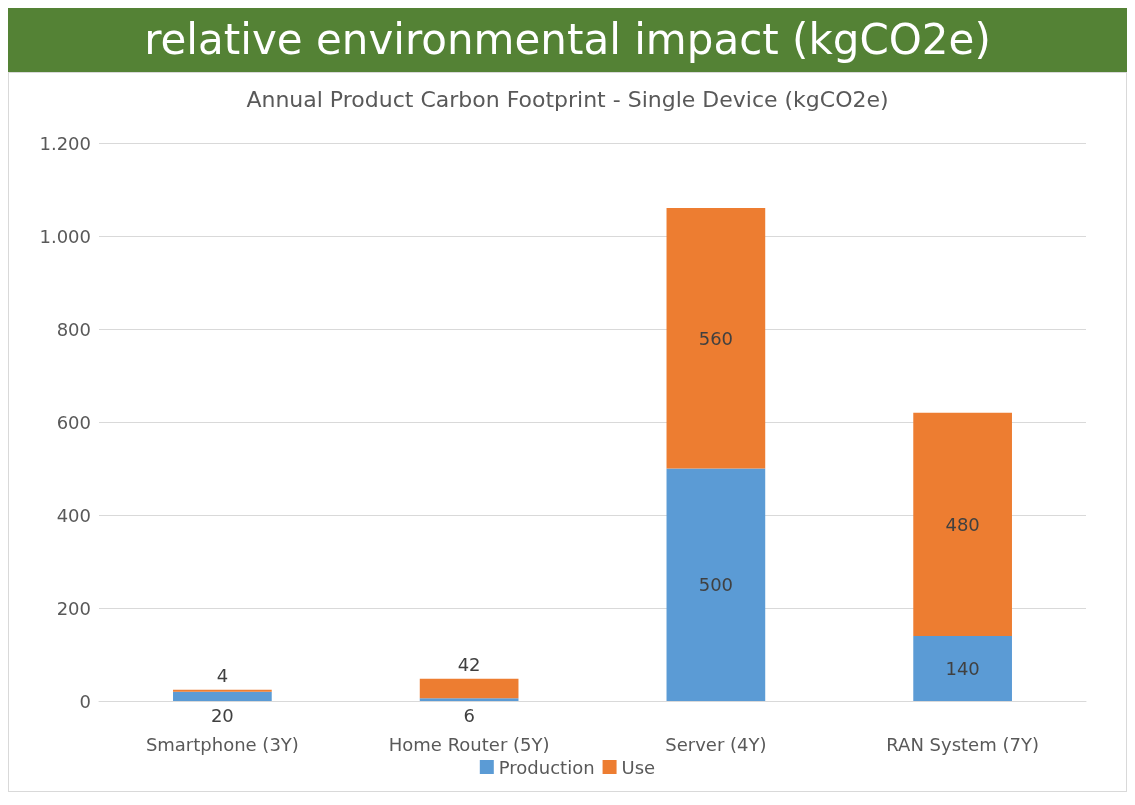 The height and width of the screenshot is (805, 1135). What do you see at coordinates (638, 767) in the screenshot?
I see `legend-label: Use` at bounding box center [638, 767].